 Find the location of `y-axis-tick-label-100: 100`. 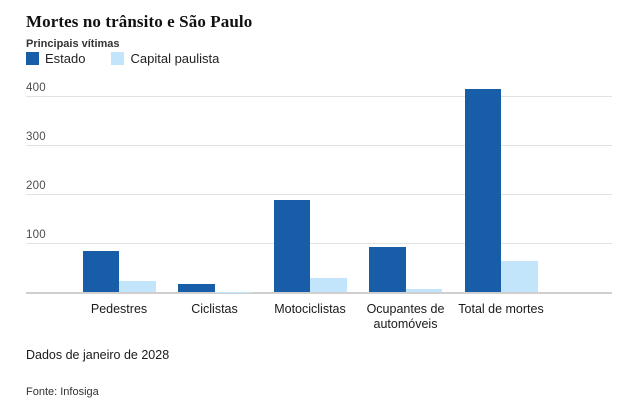

y-axis-tick-label-100: 100 is located at coordinates (36, 235).